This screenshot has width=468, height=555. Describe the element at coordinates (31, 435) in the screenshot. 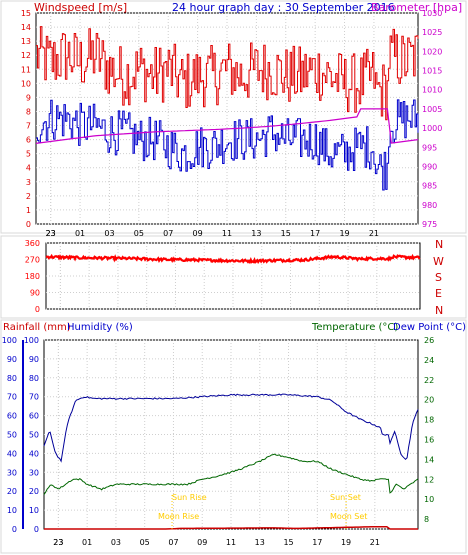

I see `humidity-y-ticks: 0 10 20 30 40 50 60 70 80 90 100` at that location.